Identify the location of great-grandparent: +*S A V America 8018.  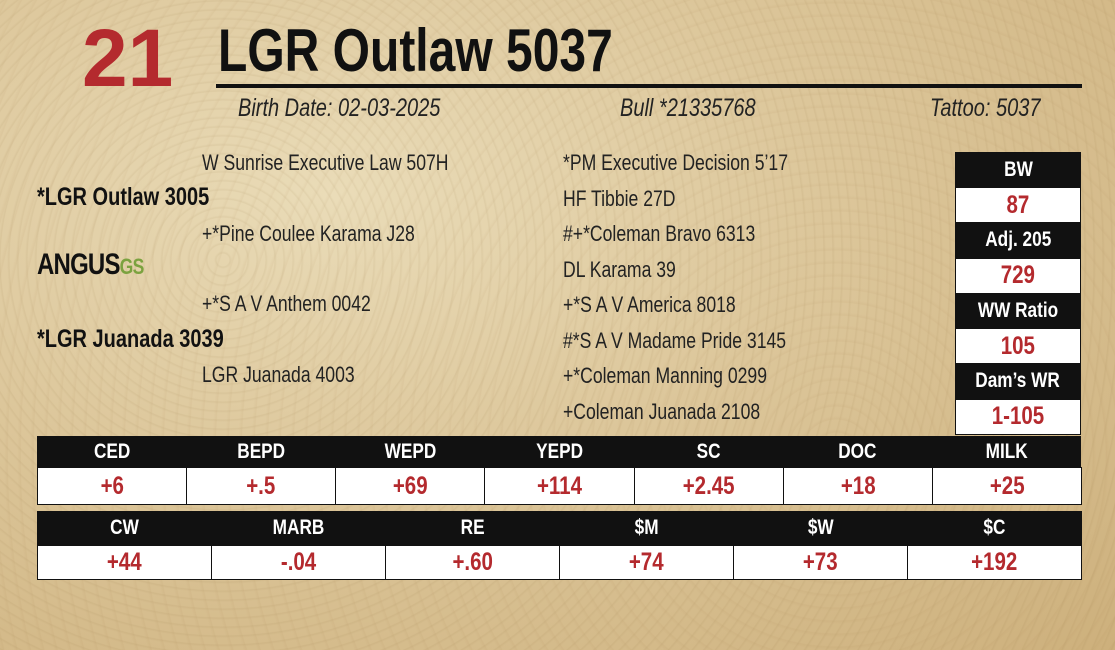
(671, 305).